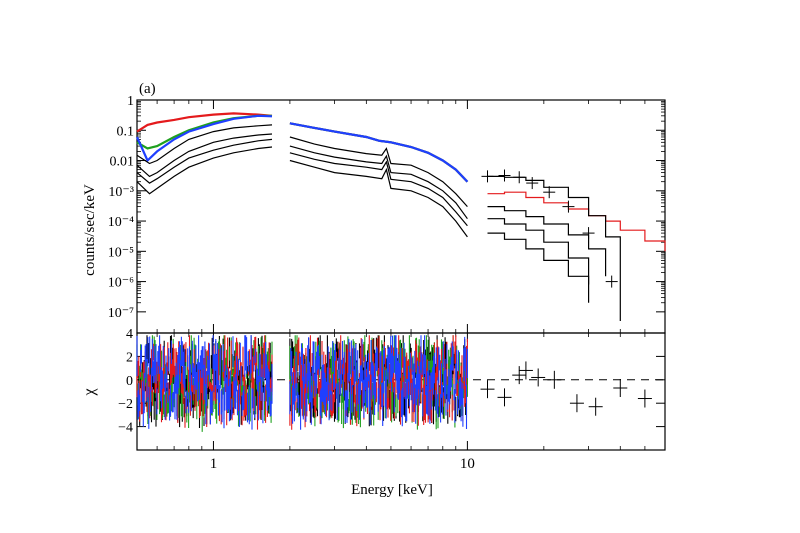  Describe the element at coordinates (126, 131) in the screenshot. I see `y-tick-label: 0.1` at that location.